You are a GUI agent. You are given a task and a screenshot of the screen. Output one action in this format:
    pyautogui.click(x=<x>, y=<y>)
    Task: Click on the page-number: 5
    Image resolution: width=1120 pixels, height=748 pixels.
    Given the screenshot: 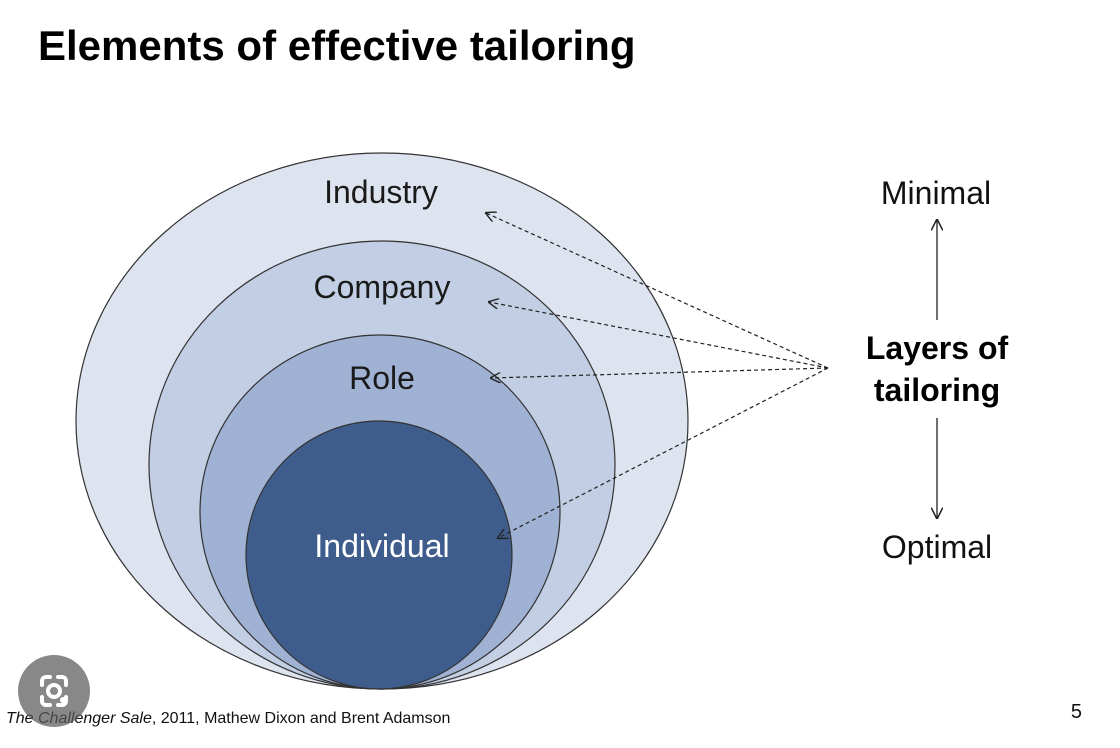 What is the action you would take?
    pyautogui.click(x=1076, y=712)
    